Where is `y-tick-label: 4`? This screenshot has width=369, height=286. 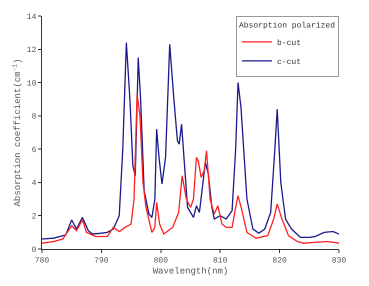
y-tick-label: 4 is located at coordinates (34, 183).